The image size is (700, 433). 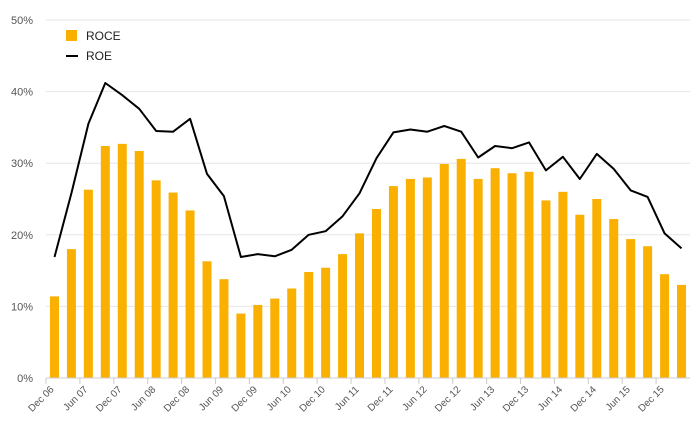 What do you see at coordinates (99, 56) in the screenshot?
I see `legend-label-roe: ROE` at bounding box center [99, 56].